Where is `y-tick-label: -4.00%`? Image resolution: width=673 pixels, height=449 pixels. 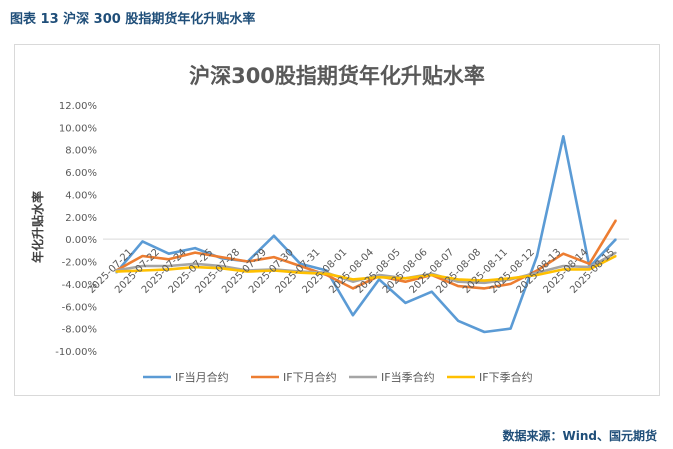 y-tick-label: -4.00% is located at coordinates (79, 285).